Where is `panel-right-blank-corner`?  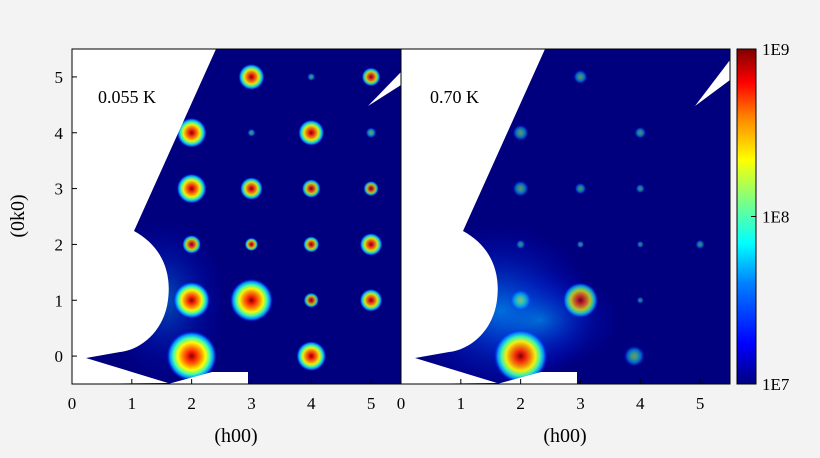 panel-right-blank-corner is located at coordinates (712, 83).